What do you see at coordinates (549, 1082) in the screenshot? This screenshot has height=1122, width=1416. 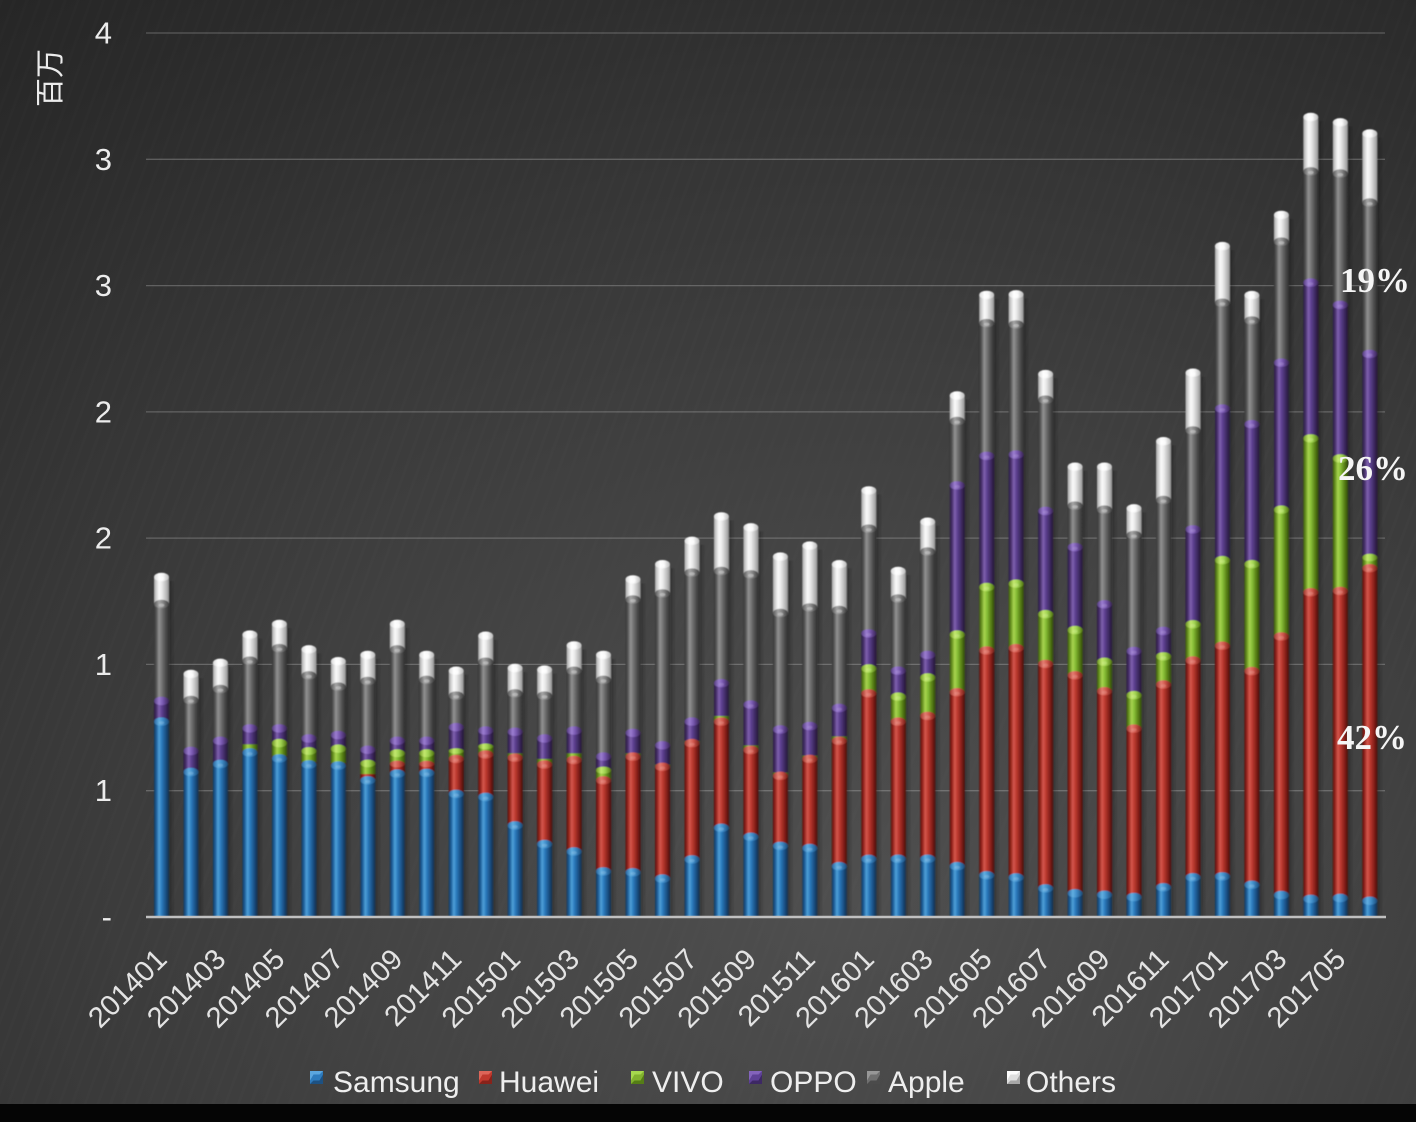 I see `svg-text: Huawei` at bounding box center [549, 1082].